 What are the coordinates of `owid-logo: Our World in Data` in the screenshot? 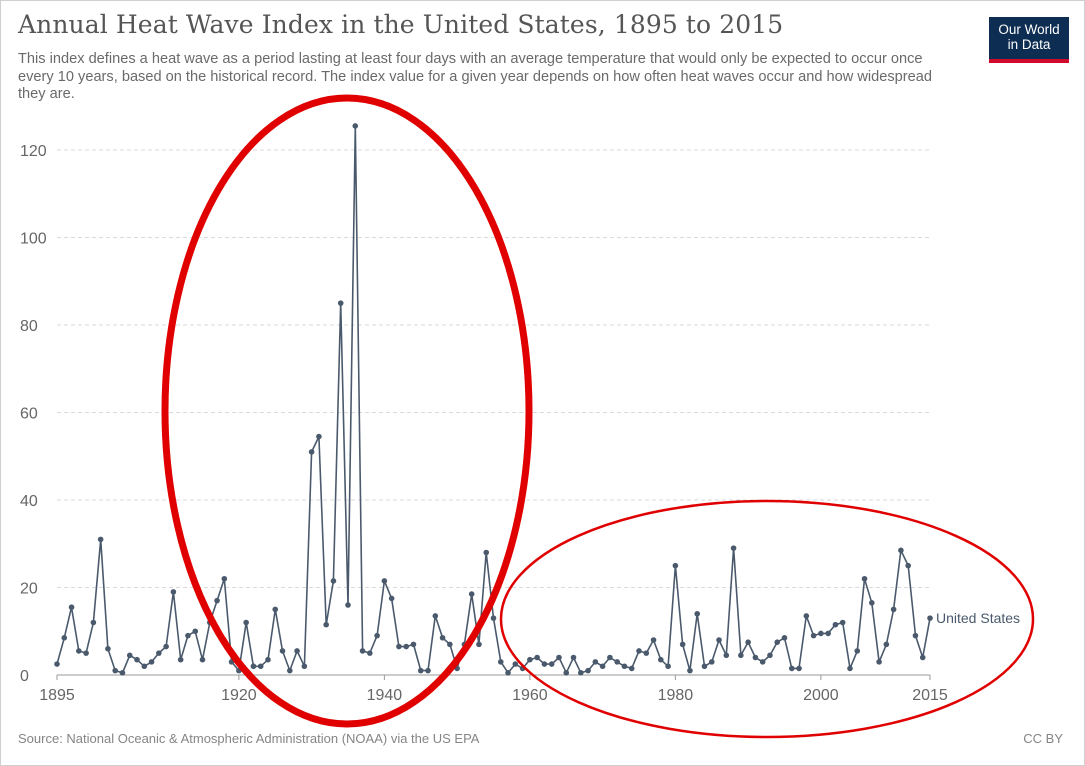 It's located at (1029, 40).